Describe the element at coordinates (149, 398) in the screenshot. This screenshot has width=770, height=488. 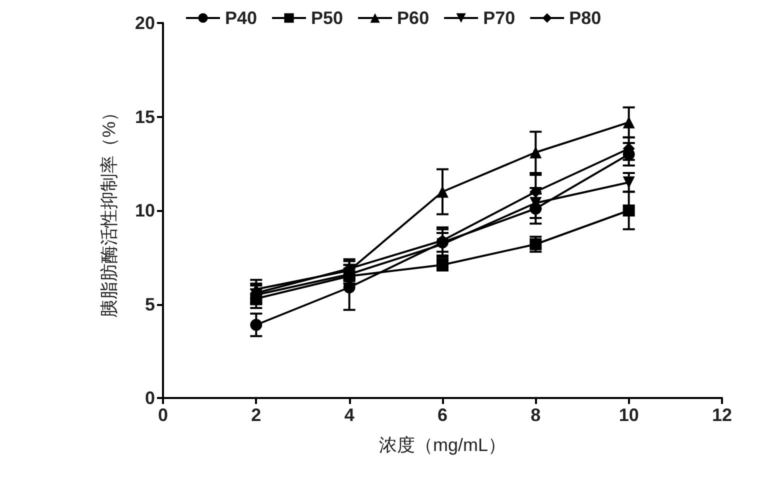
I see `y-tick-label: 0` at that location.